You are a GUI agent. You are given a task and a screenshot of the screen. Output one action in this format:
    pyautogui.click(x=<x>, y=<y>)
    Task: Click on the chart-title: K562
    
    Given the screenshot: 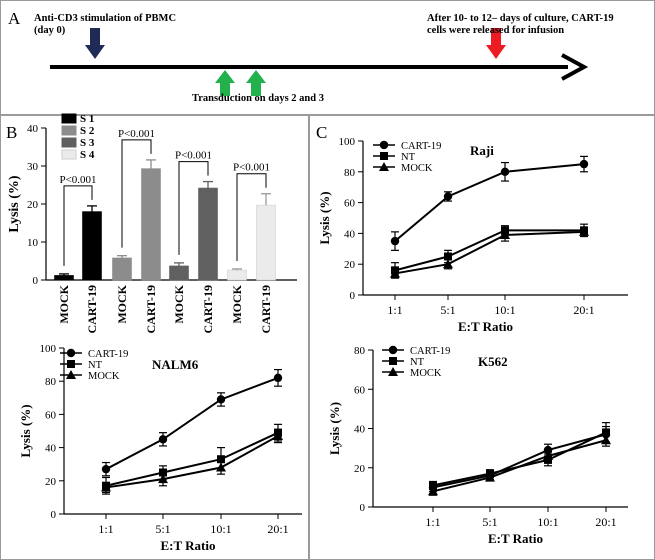 What is the action you would take?
    pyautogui.click(x=493, y=361)
    